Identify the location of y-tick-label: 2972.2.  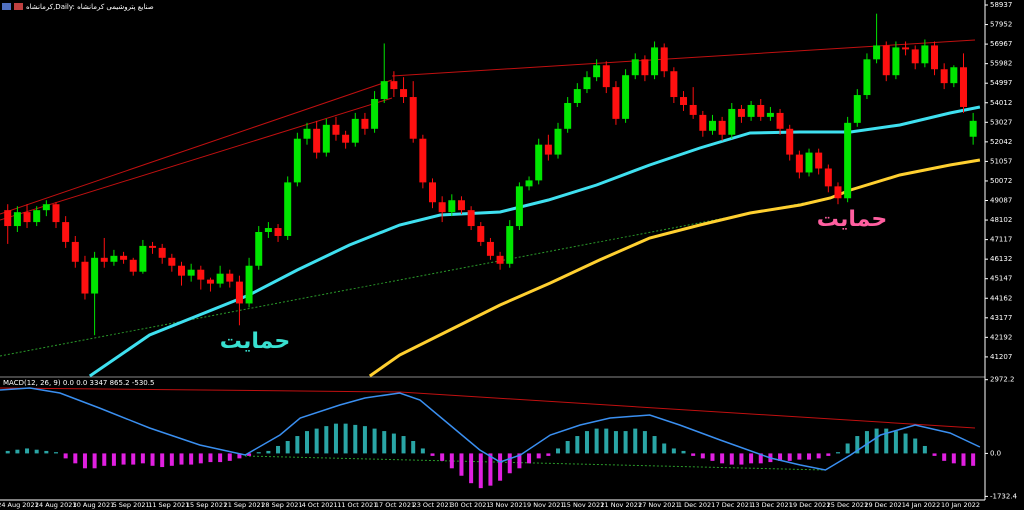
(1002, 380).